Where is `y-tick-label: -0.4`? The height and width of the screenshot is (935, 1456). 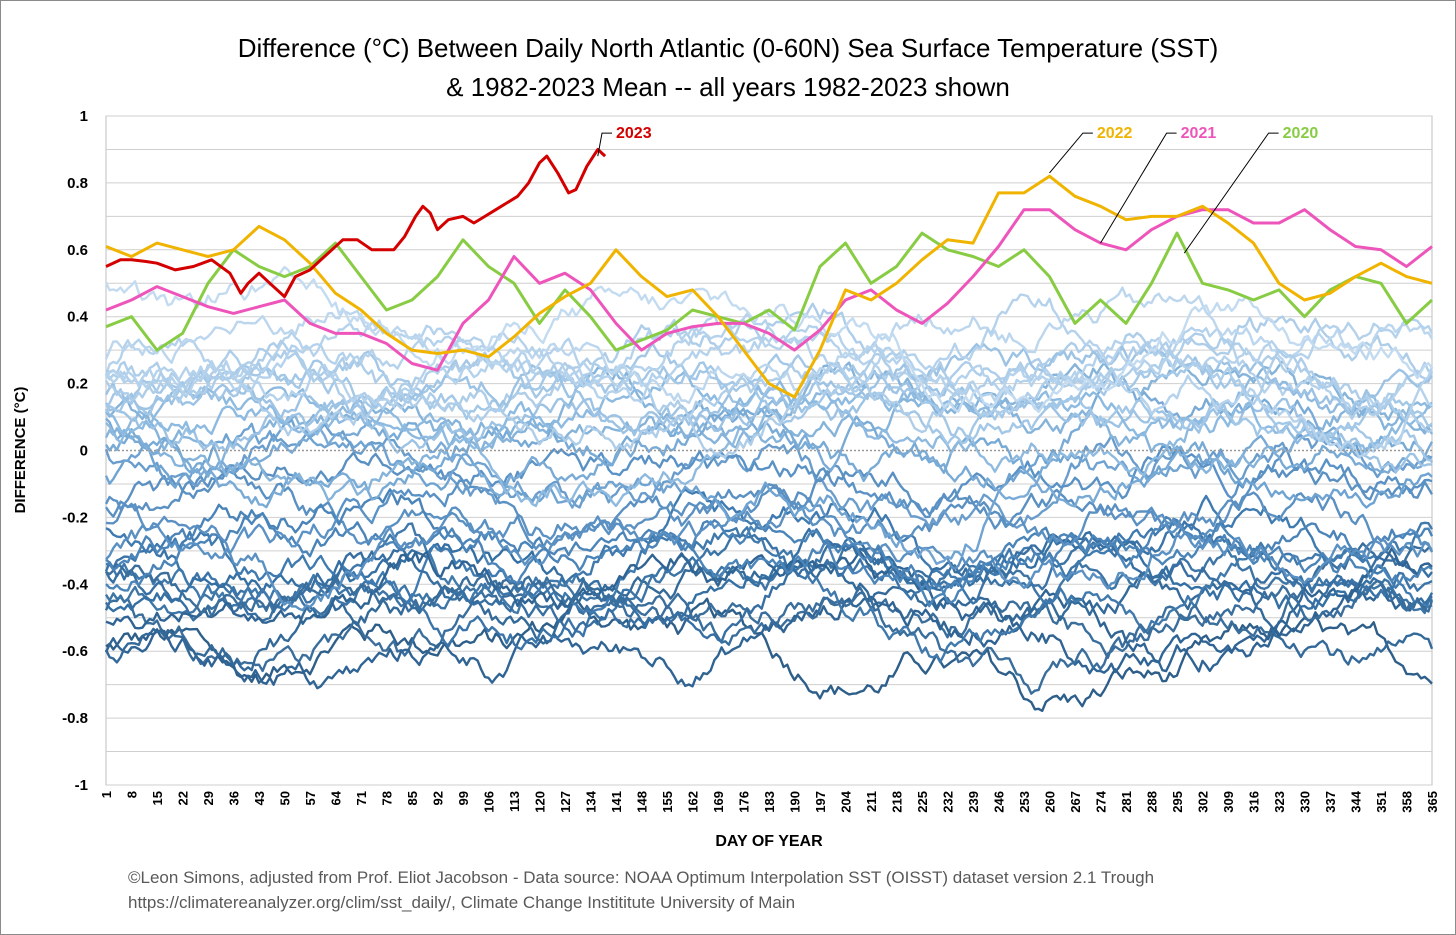
y-tick-label: -0.4 is located at coordinates (75, 584).